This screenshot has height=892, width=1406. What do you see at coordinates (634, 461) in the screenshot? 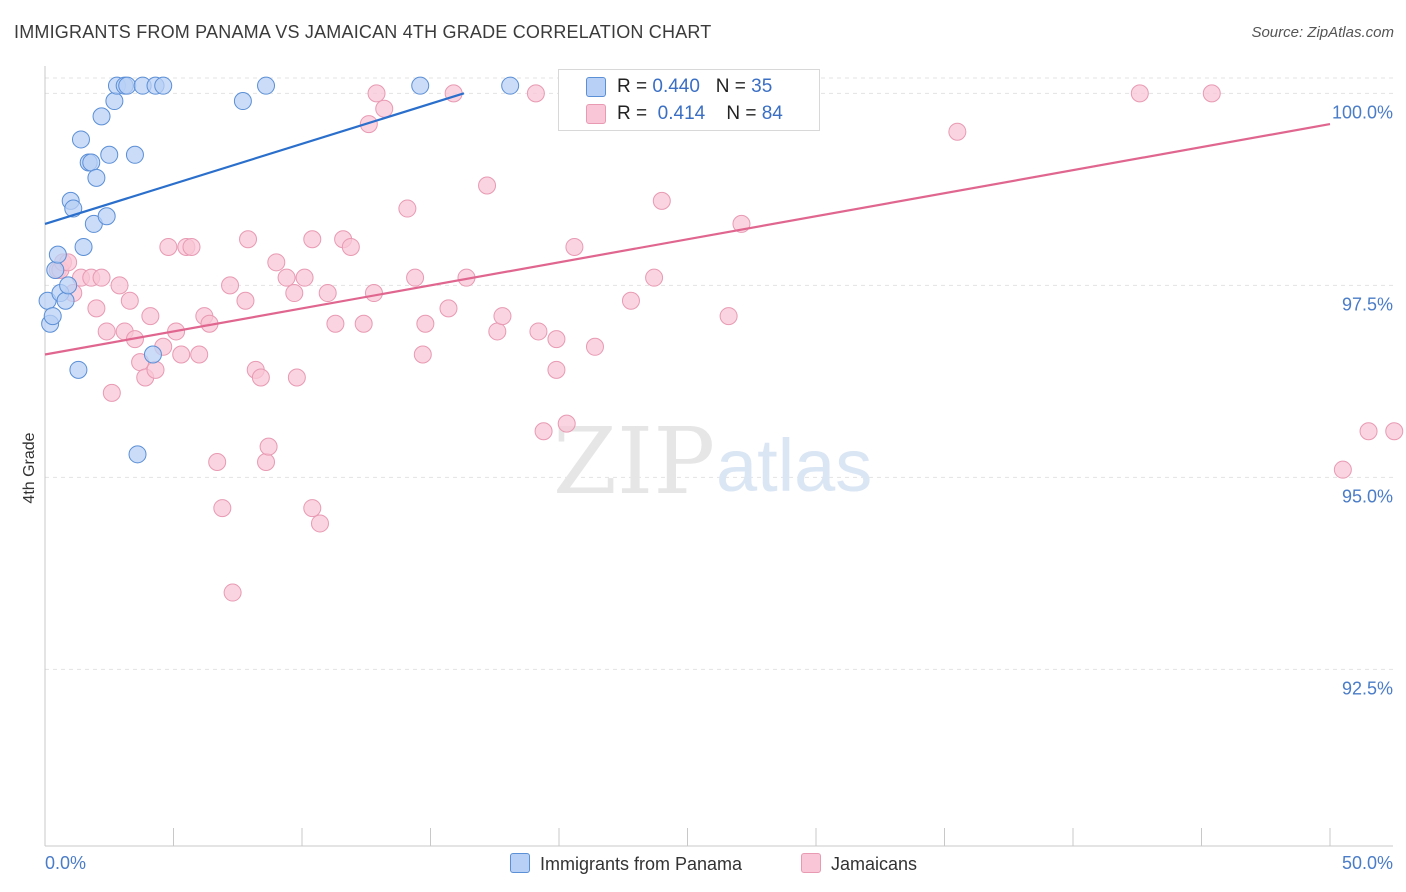
I see `watermark-zip: ZIP` at bounding box center [634, 461].